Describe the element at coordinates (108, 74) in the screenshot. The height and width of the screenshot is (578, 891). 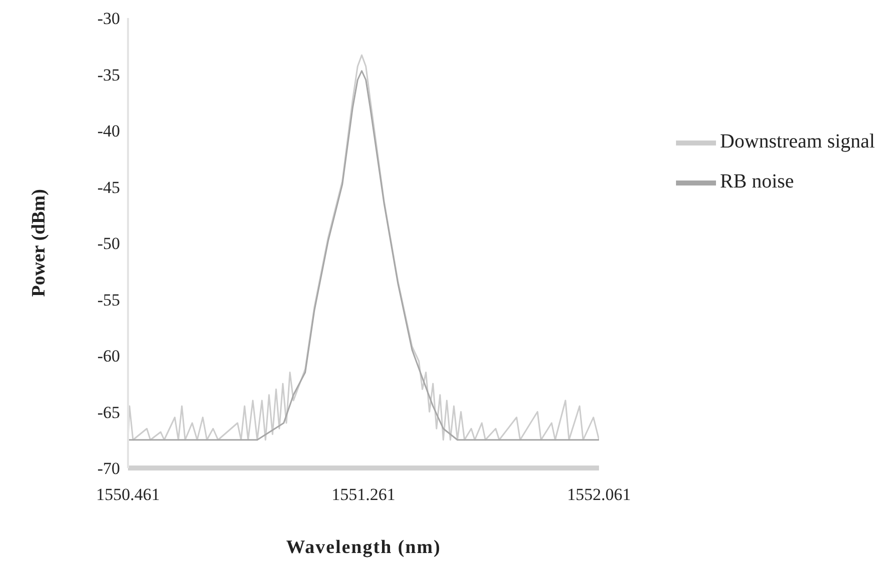
I see `y-tick-label: -35` at that location.